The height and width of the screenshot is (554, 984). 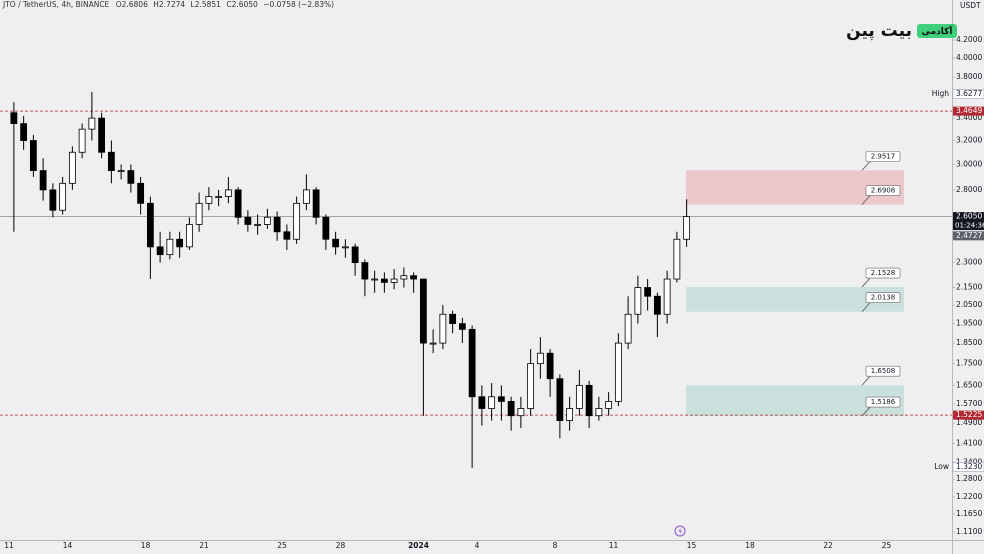 I want to click on price-tag-label: 3.6277, so click(x=969, y=93).